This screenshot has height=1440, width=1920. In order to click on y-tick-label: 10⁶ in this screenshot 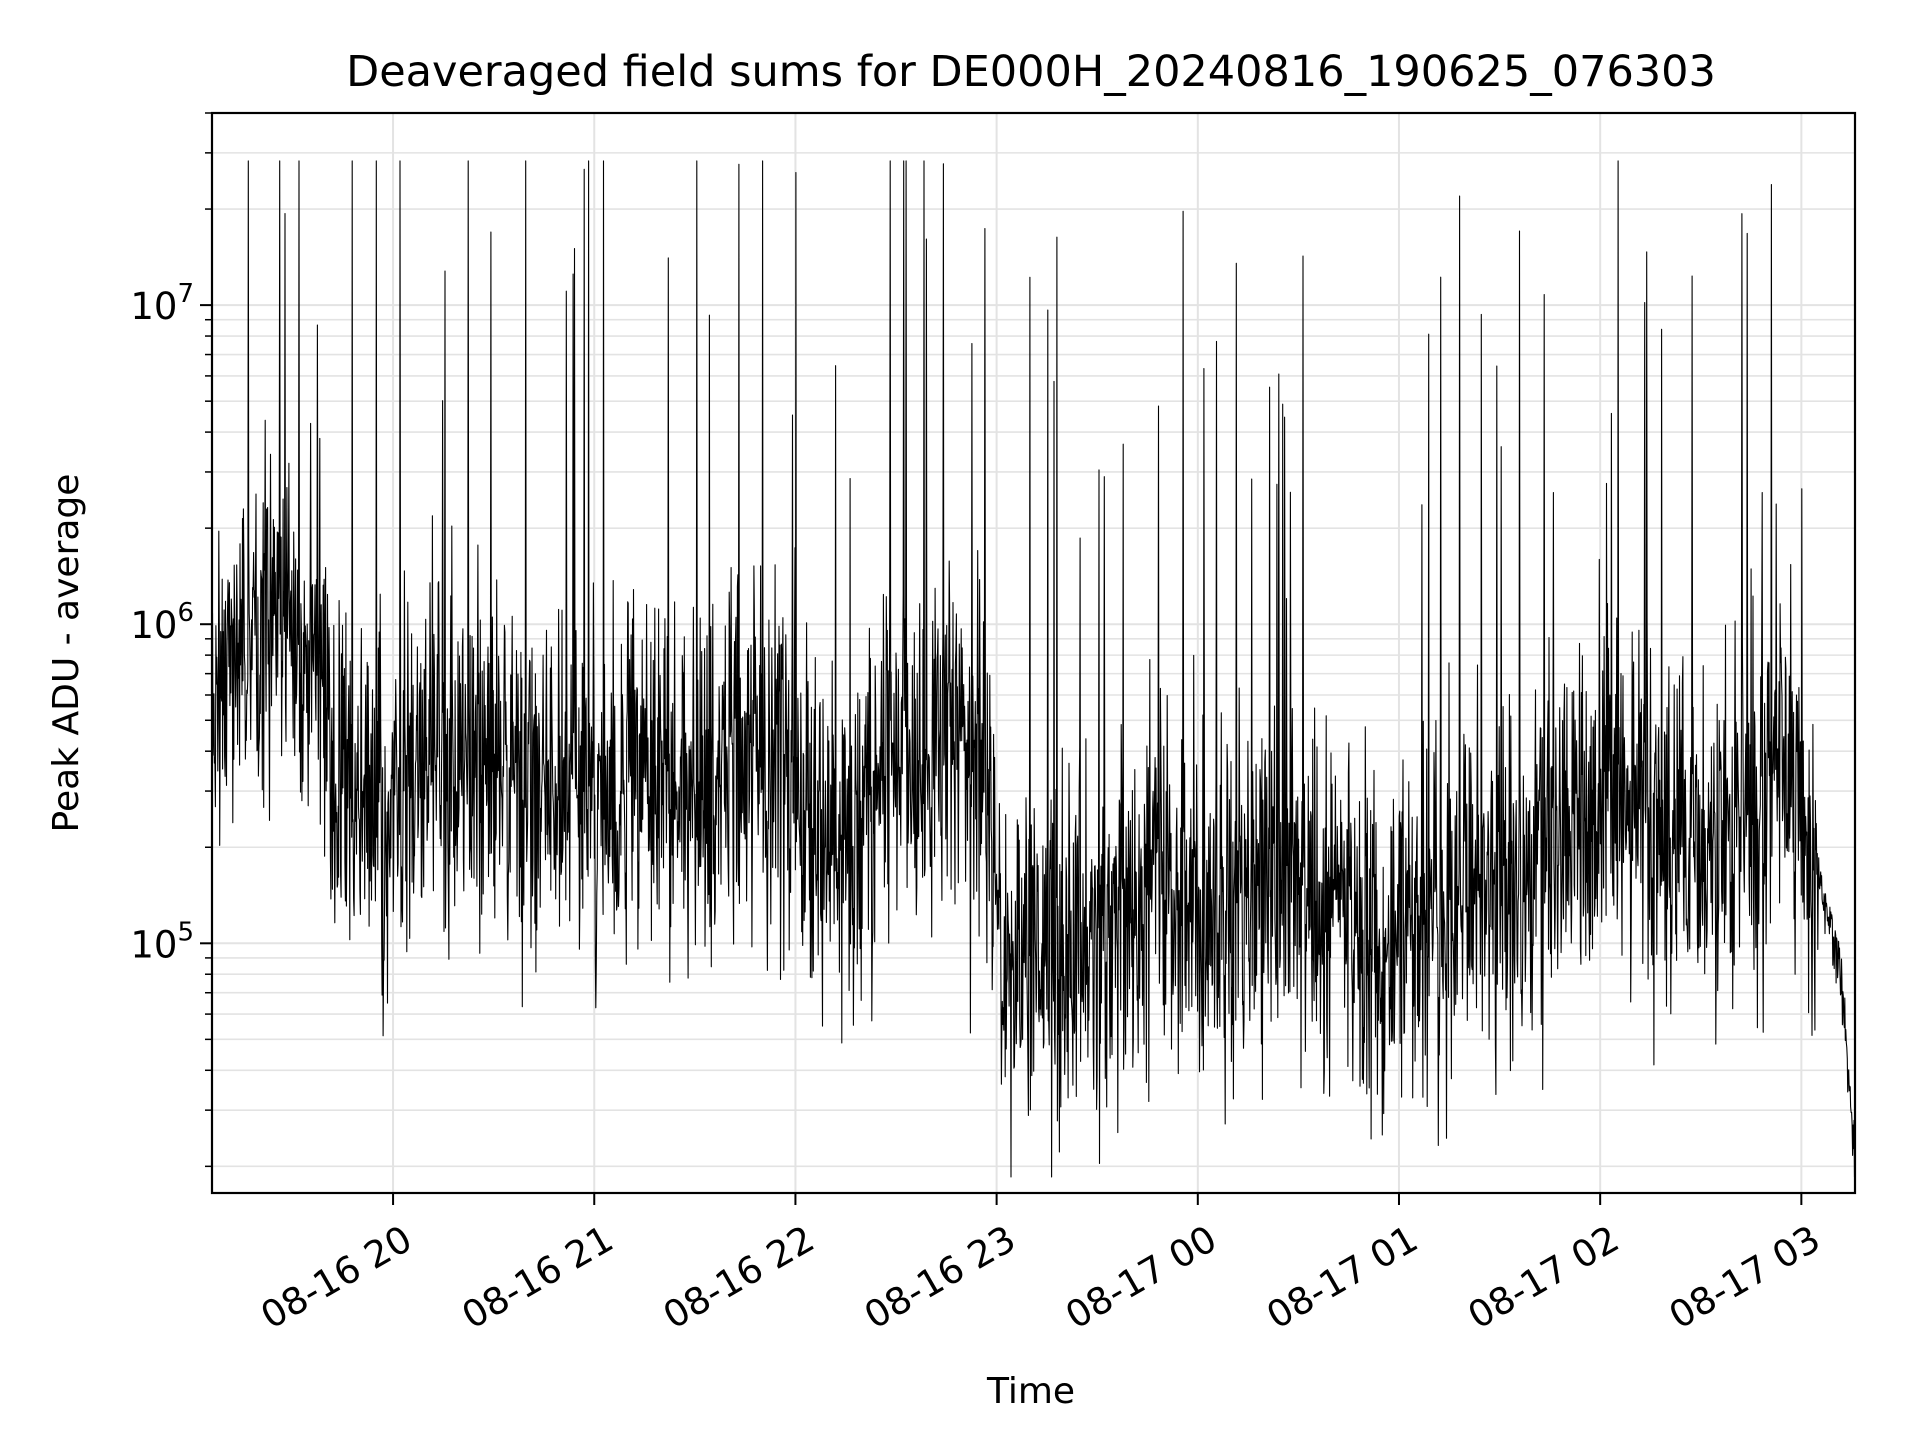, I will do `click(162, 622)`.